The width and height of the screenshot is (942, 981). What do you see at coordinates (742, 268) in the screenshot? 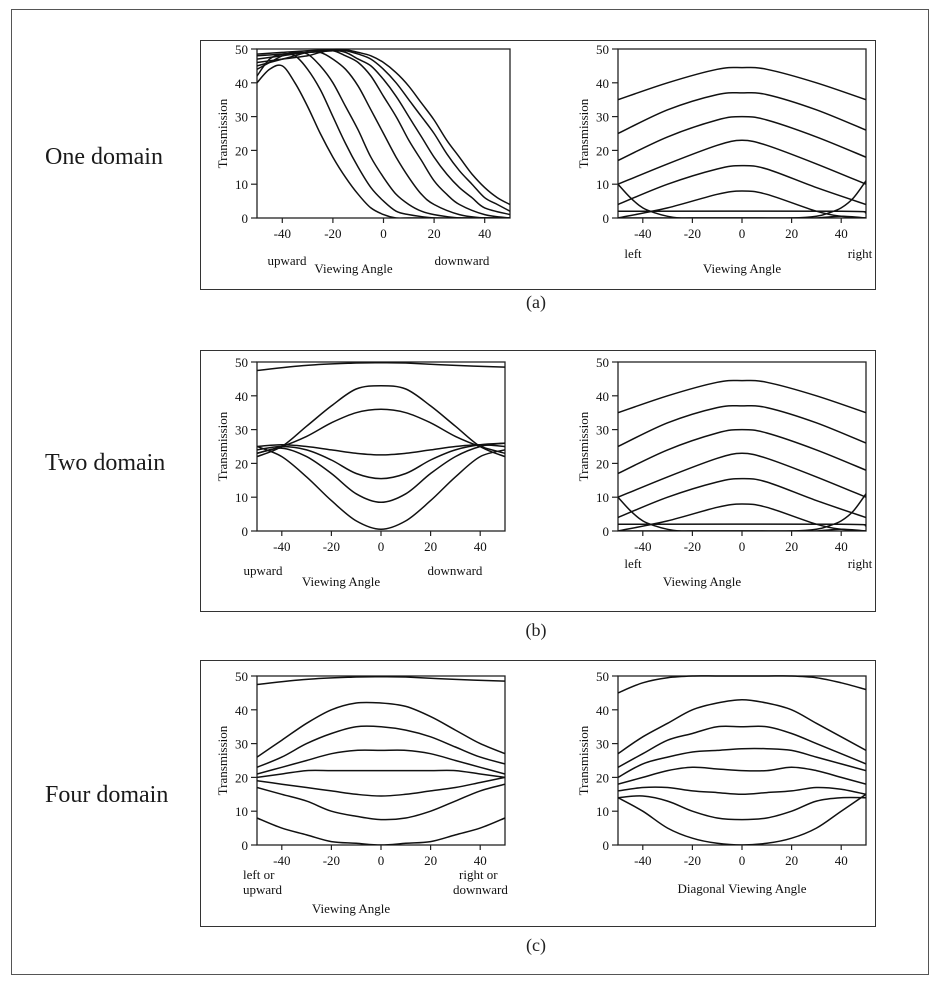
I see `x-axis-label-a-right: Viewing Angle` at bounding box center [742, 268].